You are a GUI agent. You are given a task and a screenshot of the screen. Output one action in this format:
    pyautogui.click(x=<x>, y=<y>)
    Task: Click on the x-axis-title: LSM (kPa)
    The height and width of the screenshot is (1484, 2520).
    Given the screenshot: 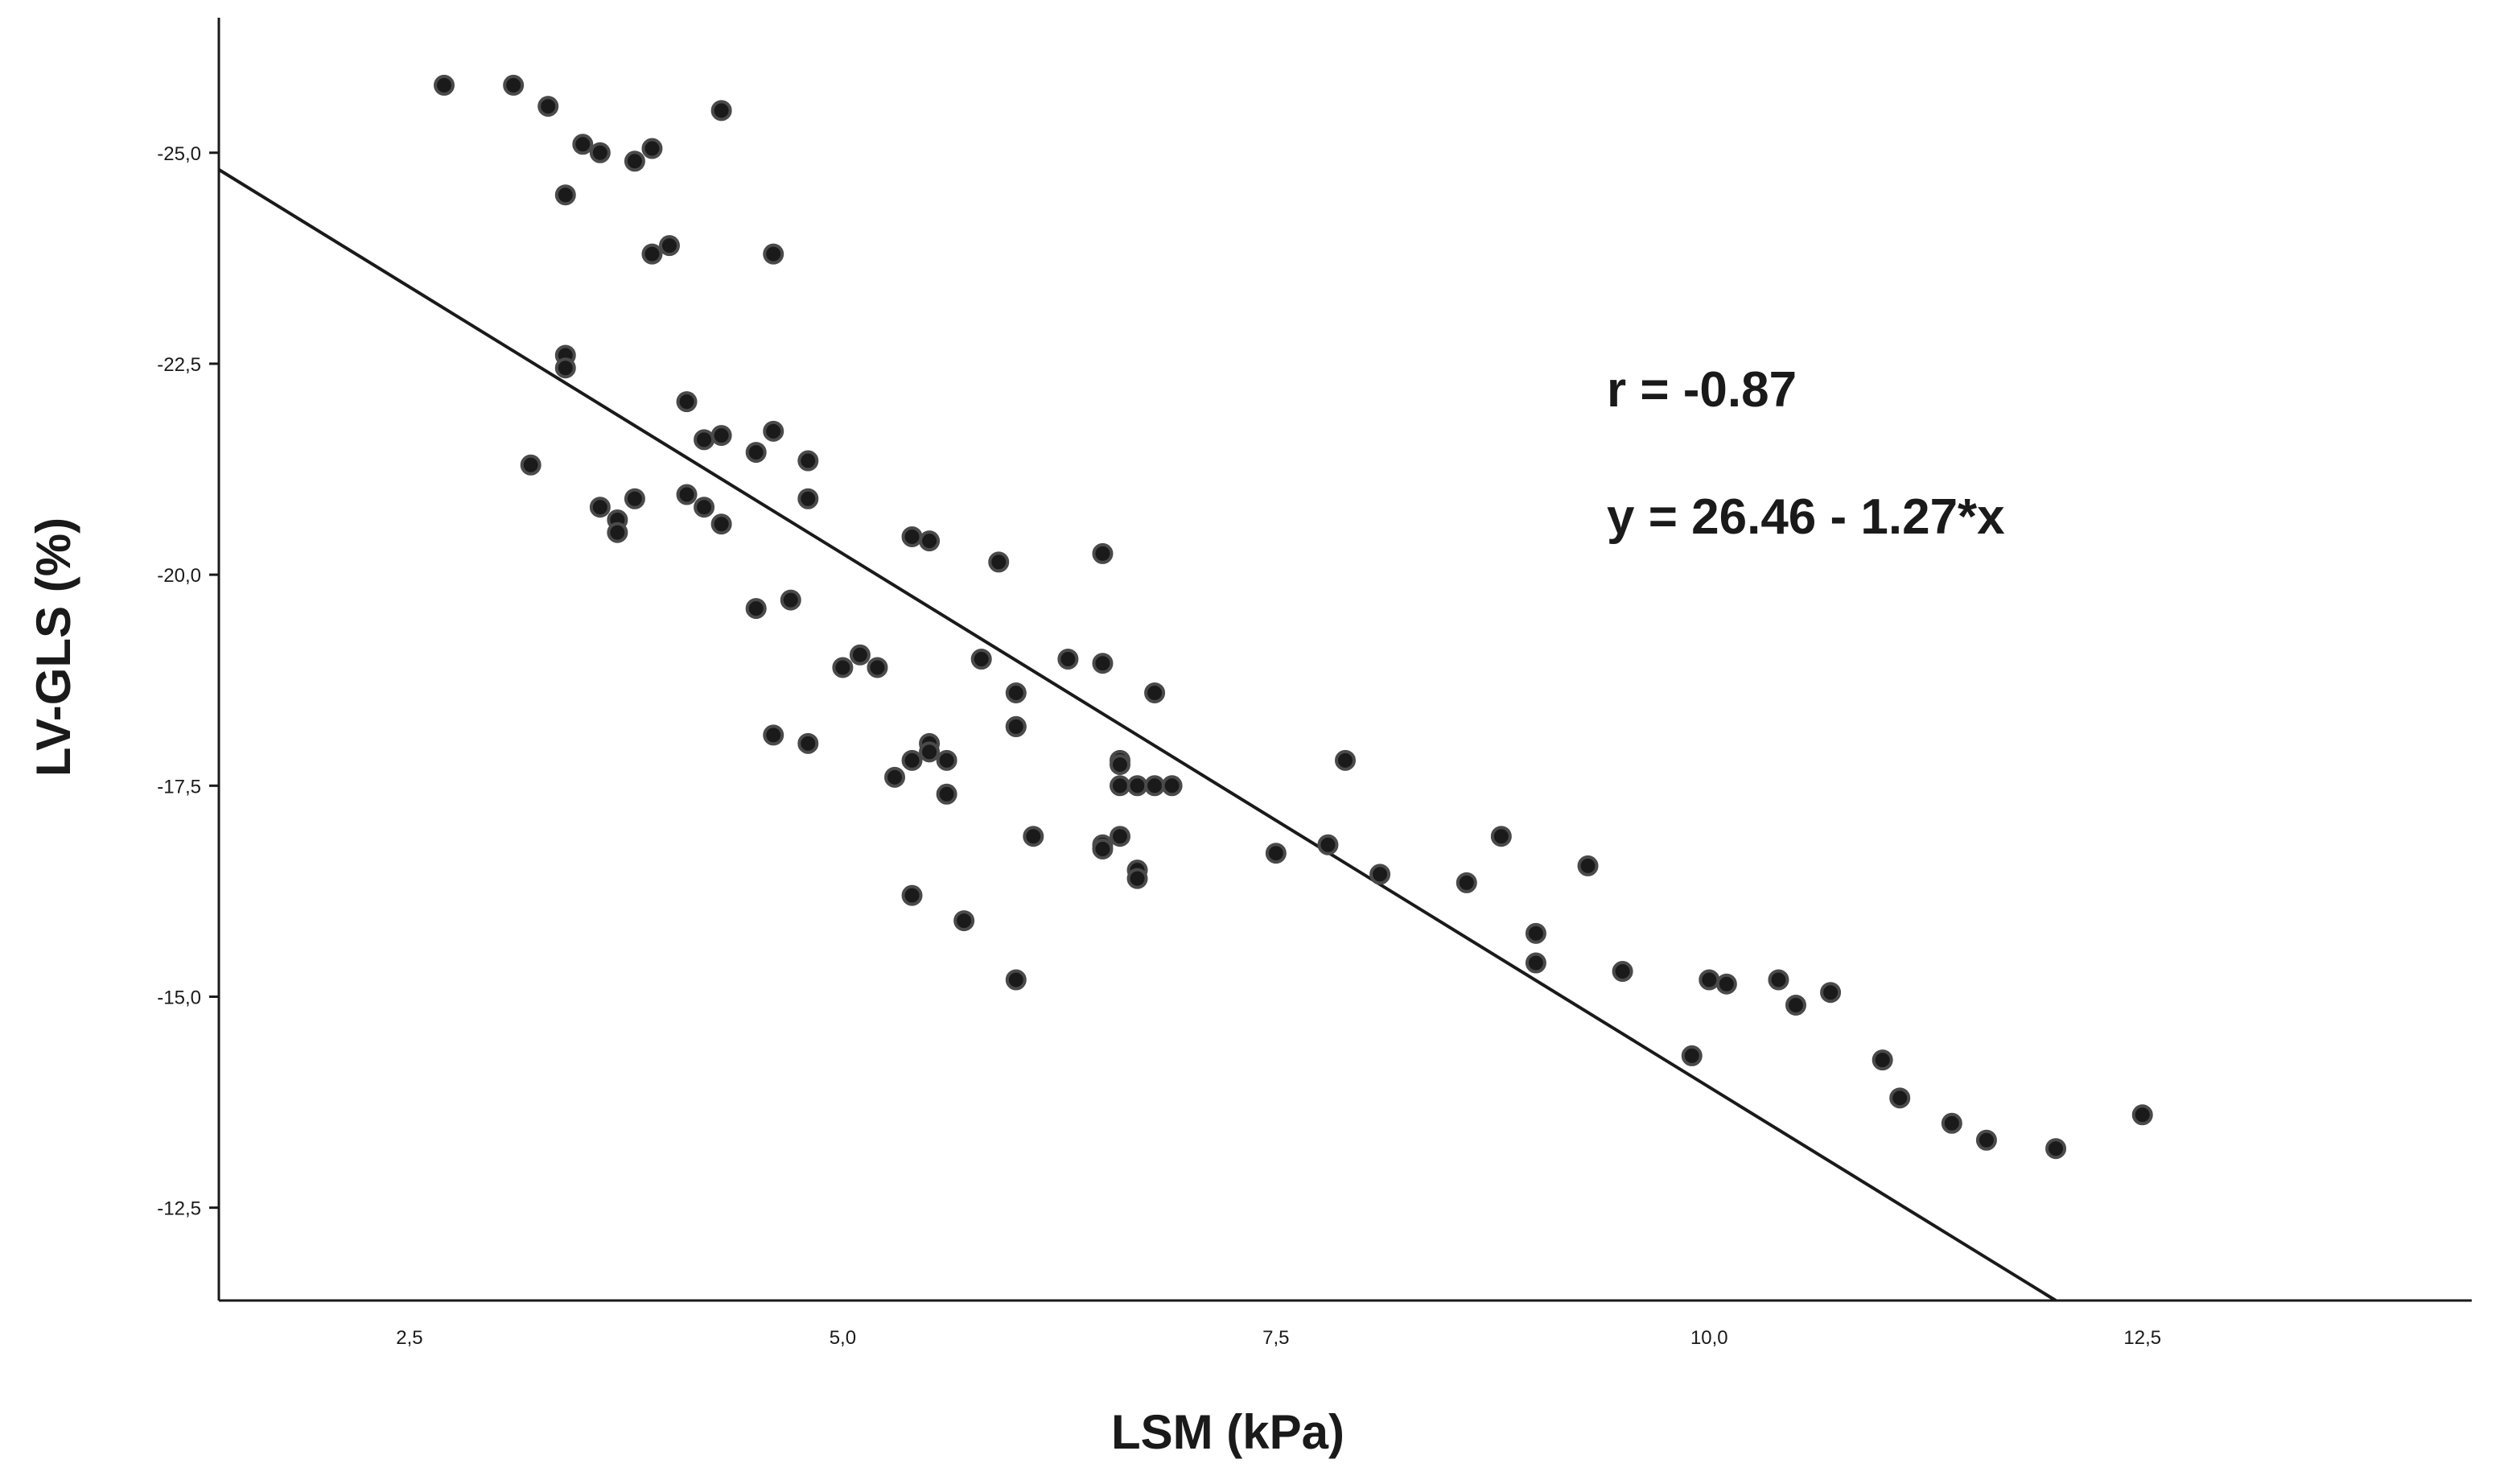 What is the action you would take?
    pyautogui.click(x=1227, y=1432)
    